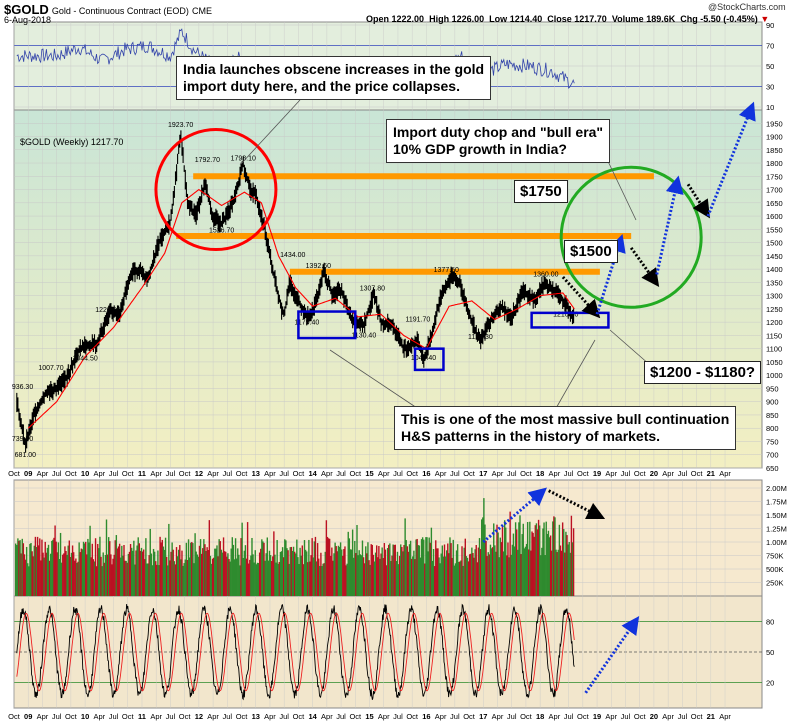 The width and height of the screenshot is (800, 724). What do you see at coordinates (597, 473) in the screenshot?
I see `x-axis-label-top: 19` at bounding box center [597, 473].